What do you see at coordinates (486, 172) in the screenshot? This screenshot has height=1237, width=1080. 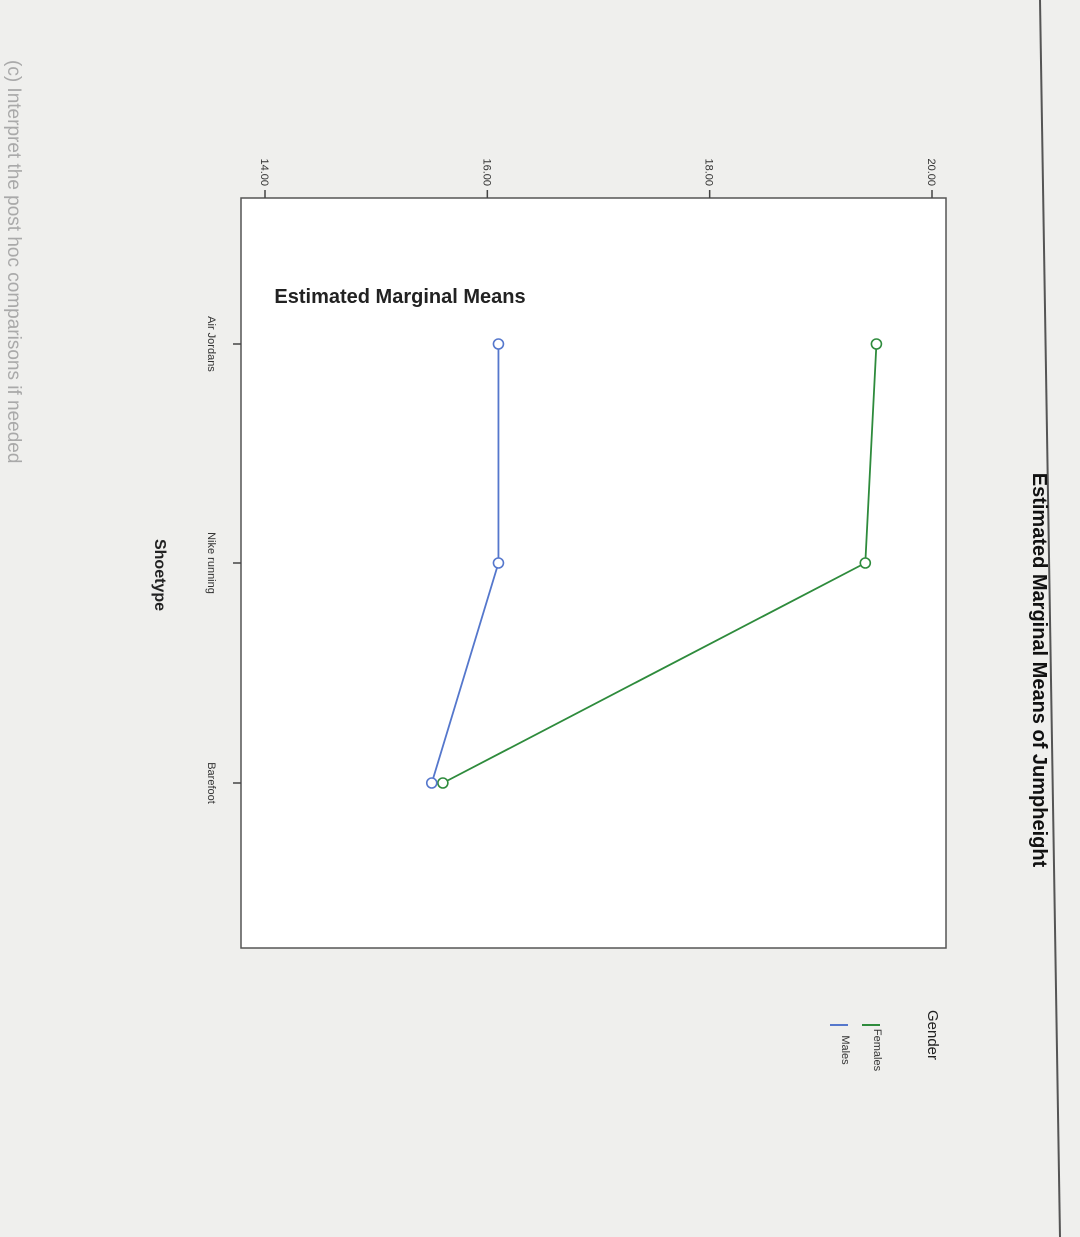 I see `y-tick-label-1: 16.00` at bounding box center [486, 172].